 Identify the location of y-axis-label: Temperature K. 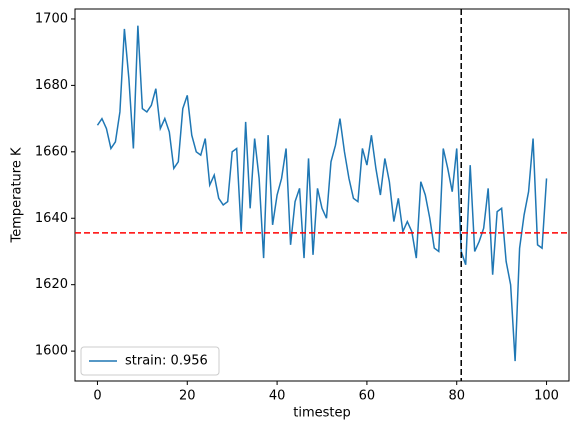
(17, 195).